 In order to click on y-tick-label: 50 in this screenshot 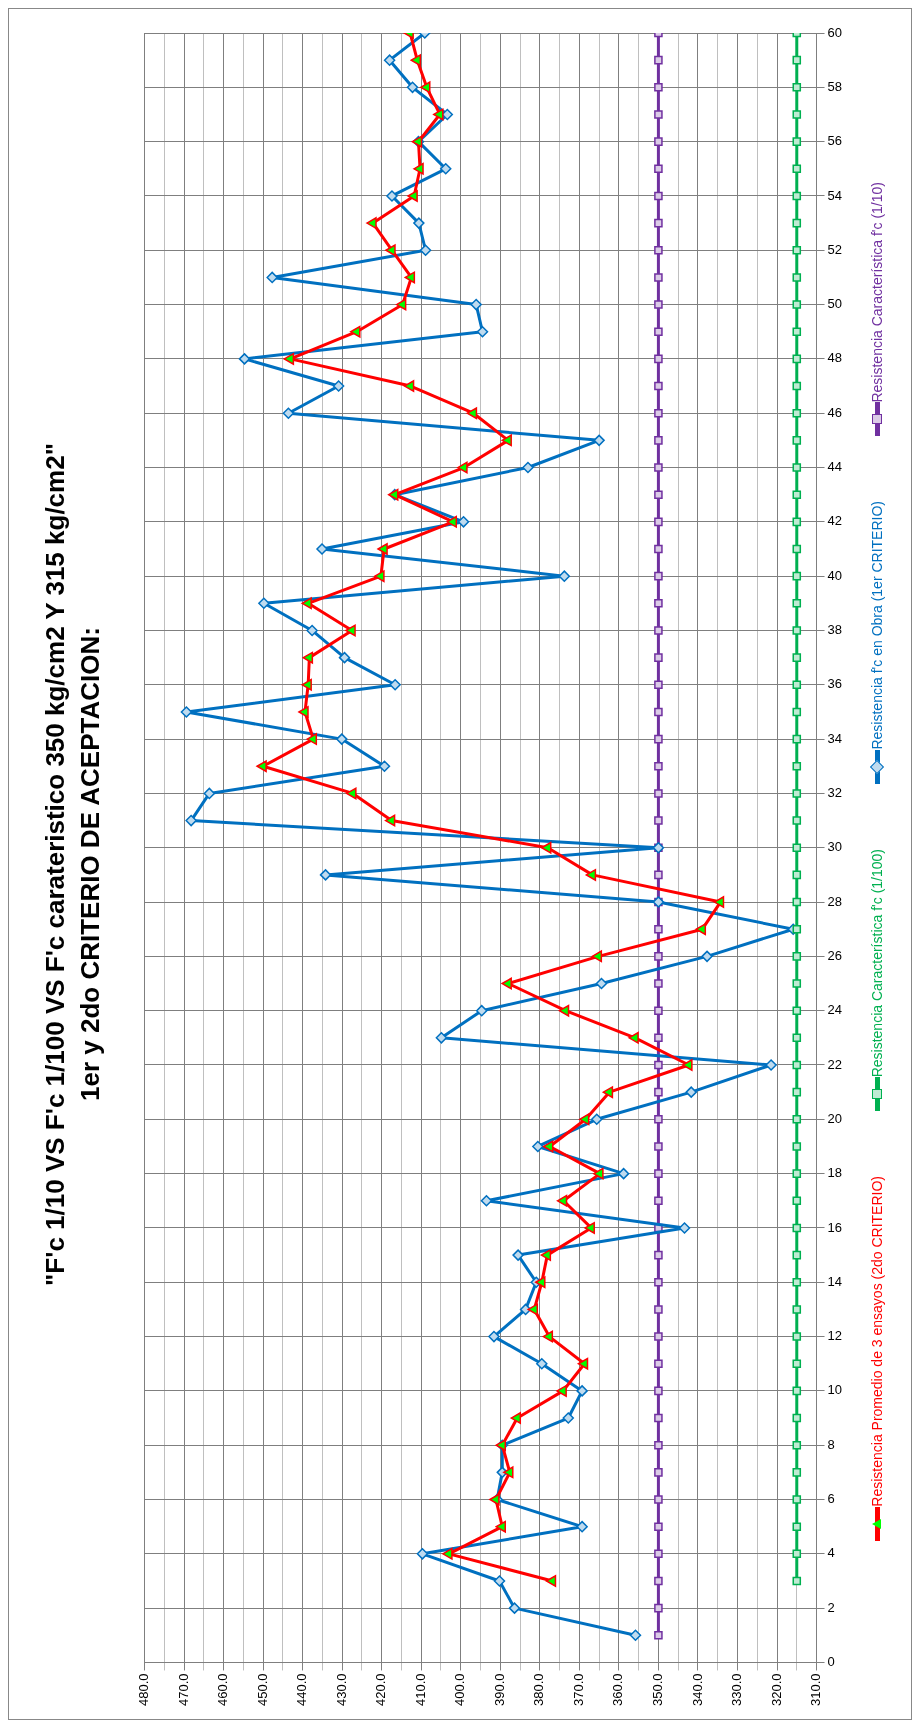, I will do `click(835, 304)`.